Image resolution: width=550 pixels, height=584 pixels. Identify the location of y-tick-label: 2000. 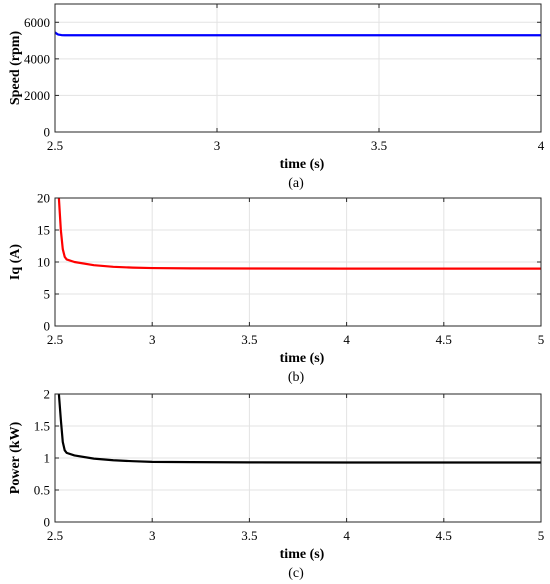
(37, 95).